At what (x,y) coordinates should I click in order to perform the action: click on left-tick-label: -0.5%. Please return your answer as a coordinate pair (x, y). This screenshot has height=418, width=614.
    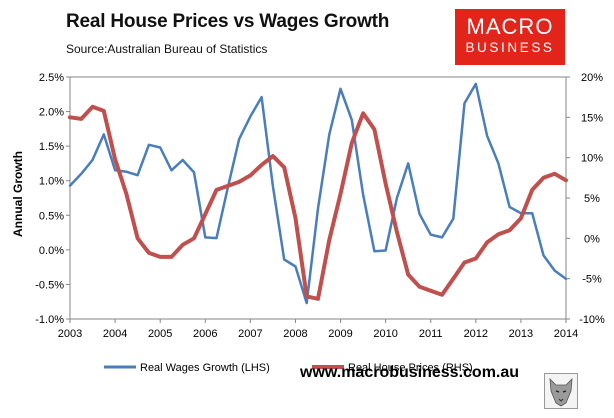
    Looking at the image, I should click on (49, 285).